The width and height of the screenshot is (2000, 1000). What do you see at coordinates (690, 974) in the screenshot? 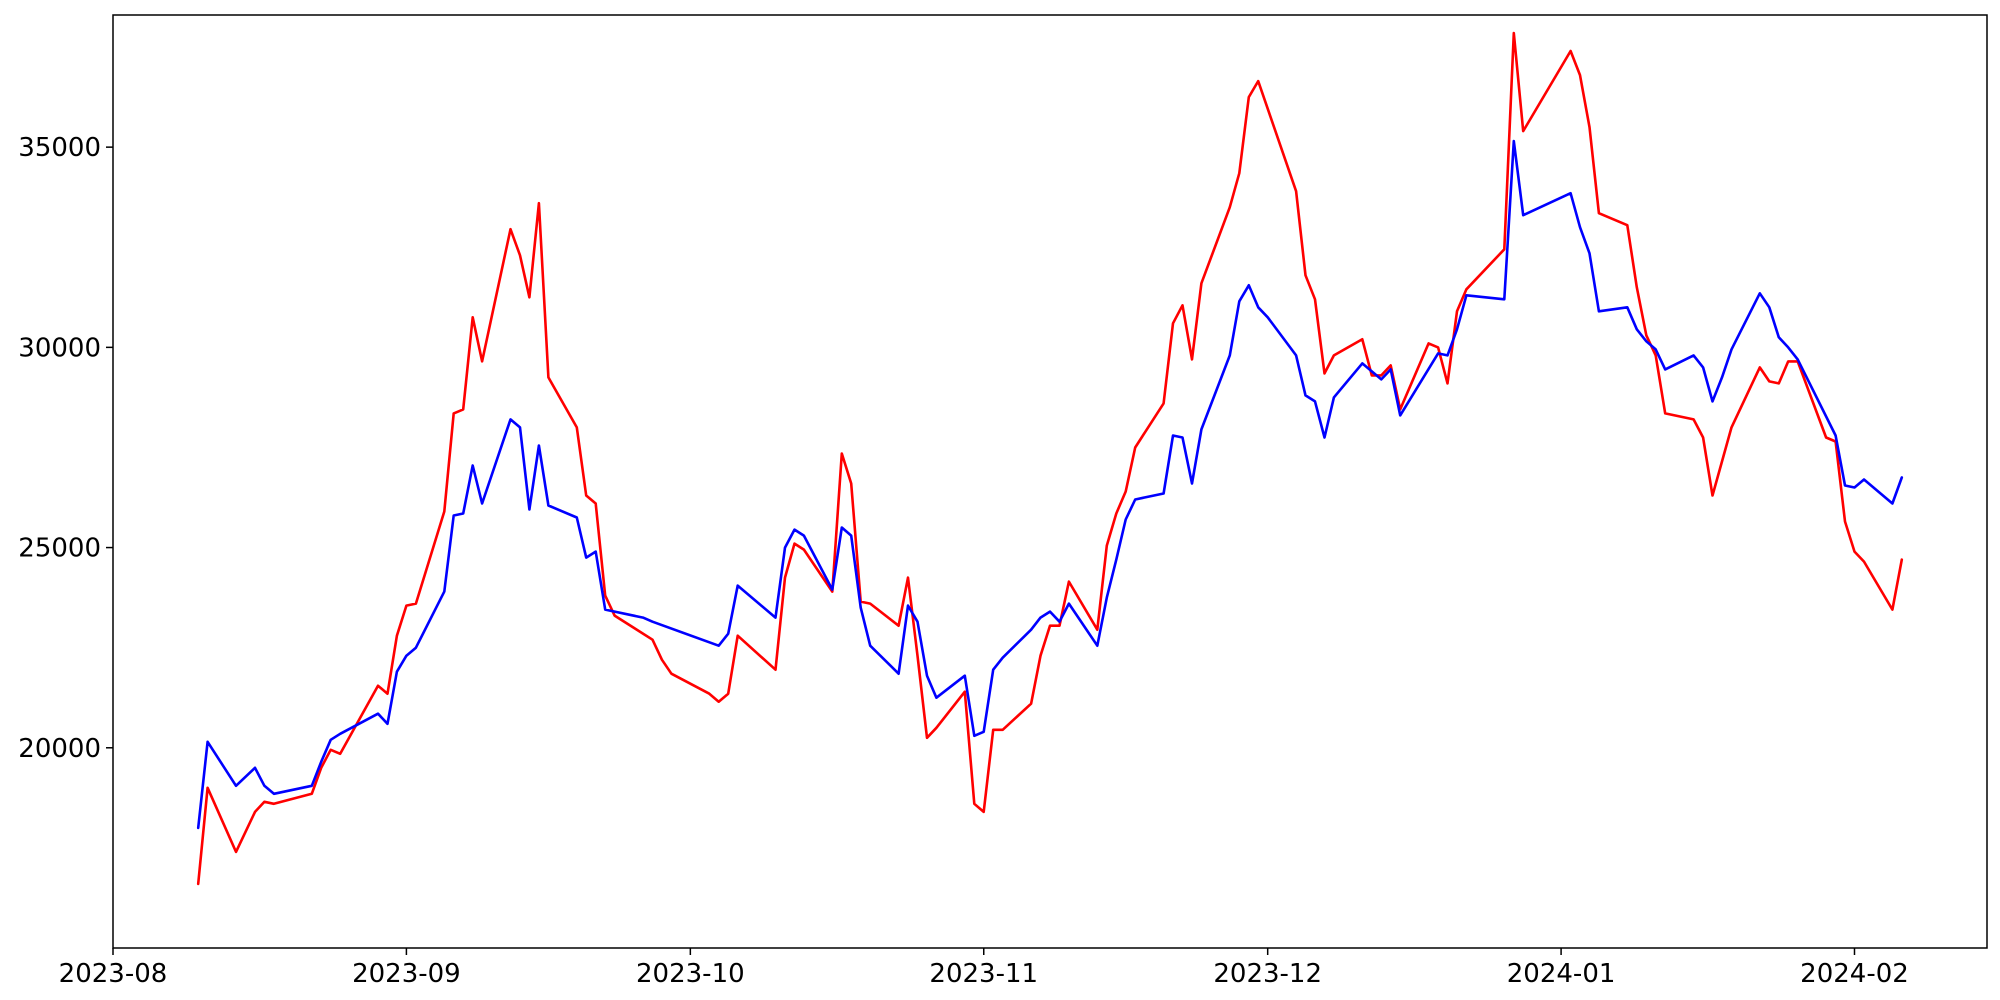
I see `x-tick-label: 2023-10` at bounding box center [690, 974].